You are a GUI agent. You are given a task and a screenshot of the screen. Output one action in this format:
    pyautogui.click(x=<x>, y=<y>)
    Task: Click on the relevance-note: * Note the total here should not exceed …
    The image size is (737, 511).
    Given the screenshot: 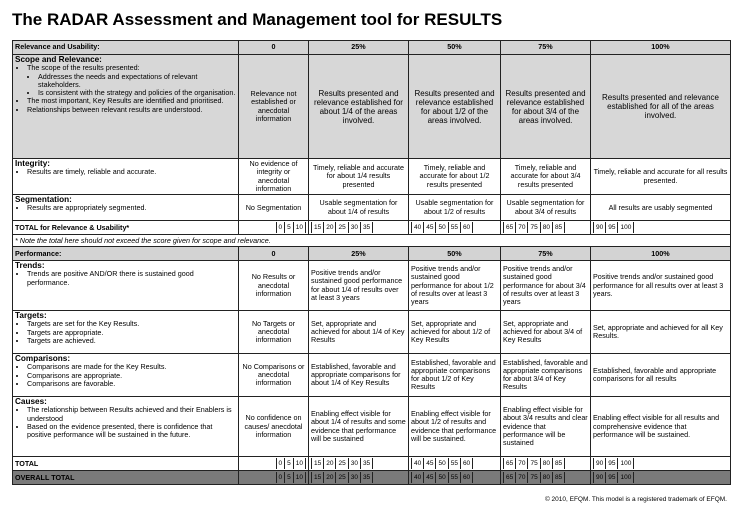 What is the action you would take?
    pyautogui.click(x=371, y=241)
    